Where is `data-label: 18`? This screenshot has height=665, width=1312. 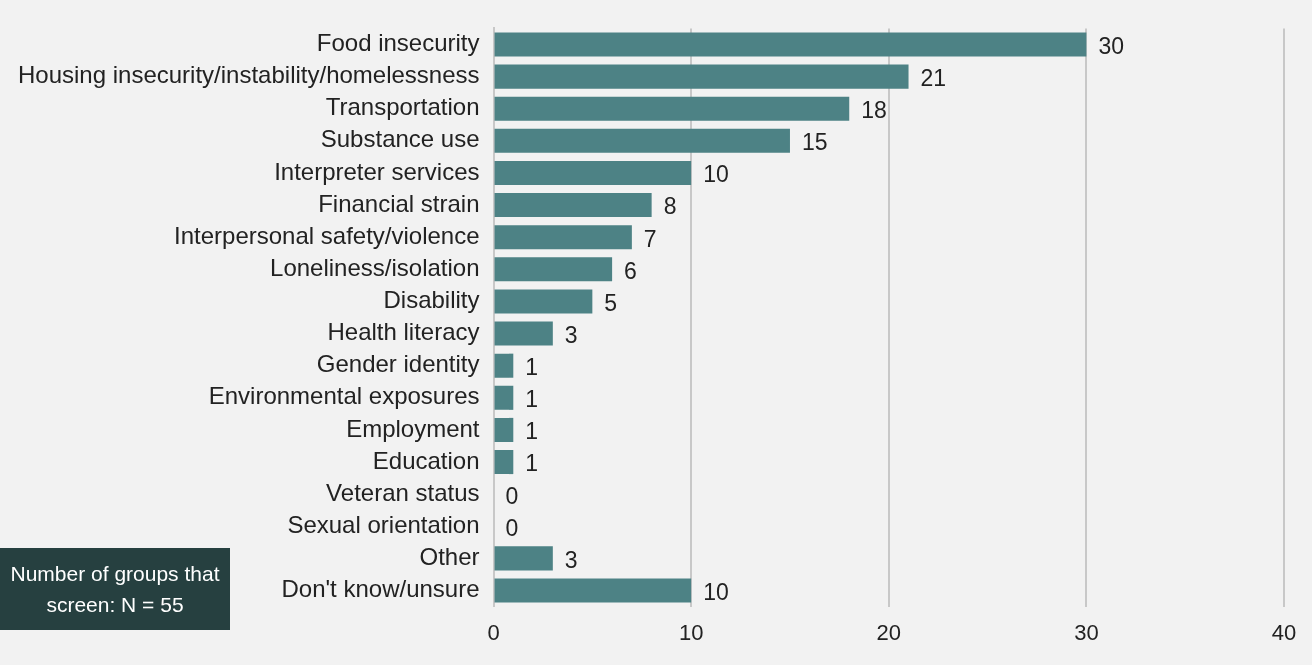 data-label: 18 is located at coordinates (874, 110).